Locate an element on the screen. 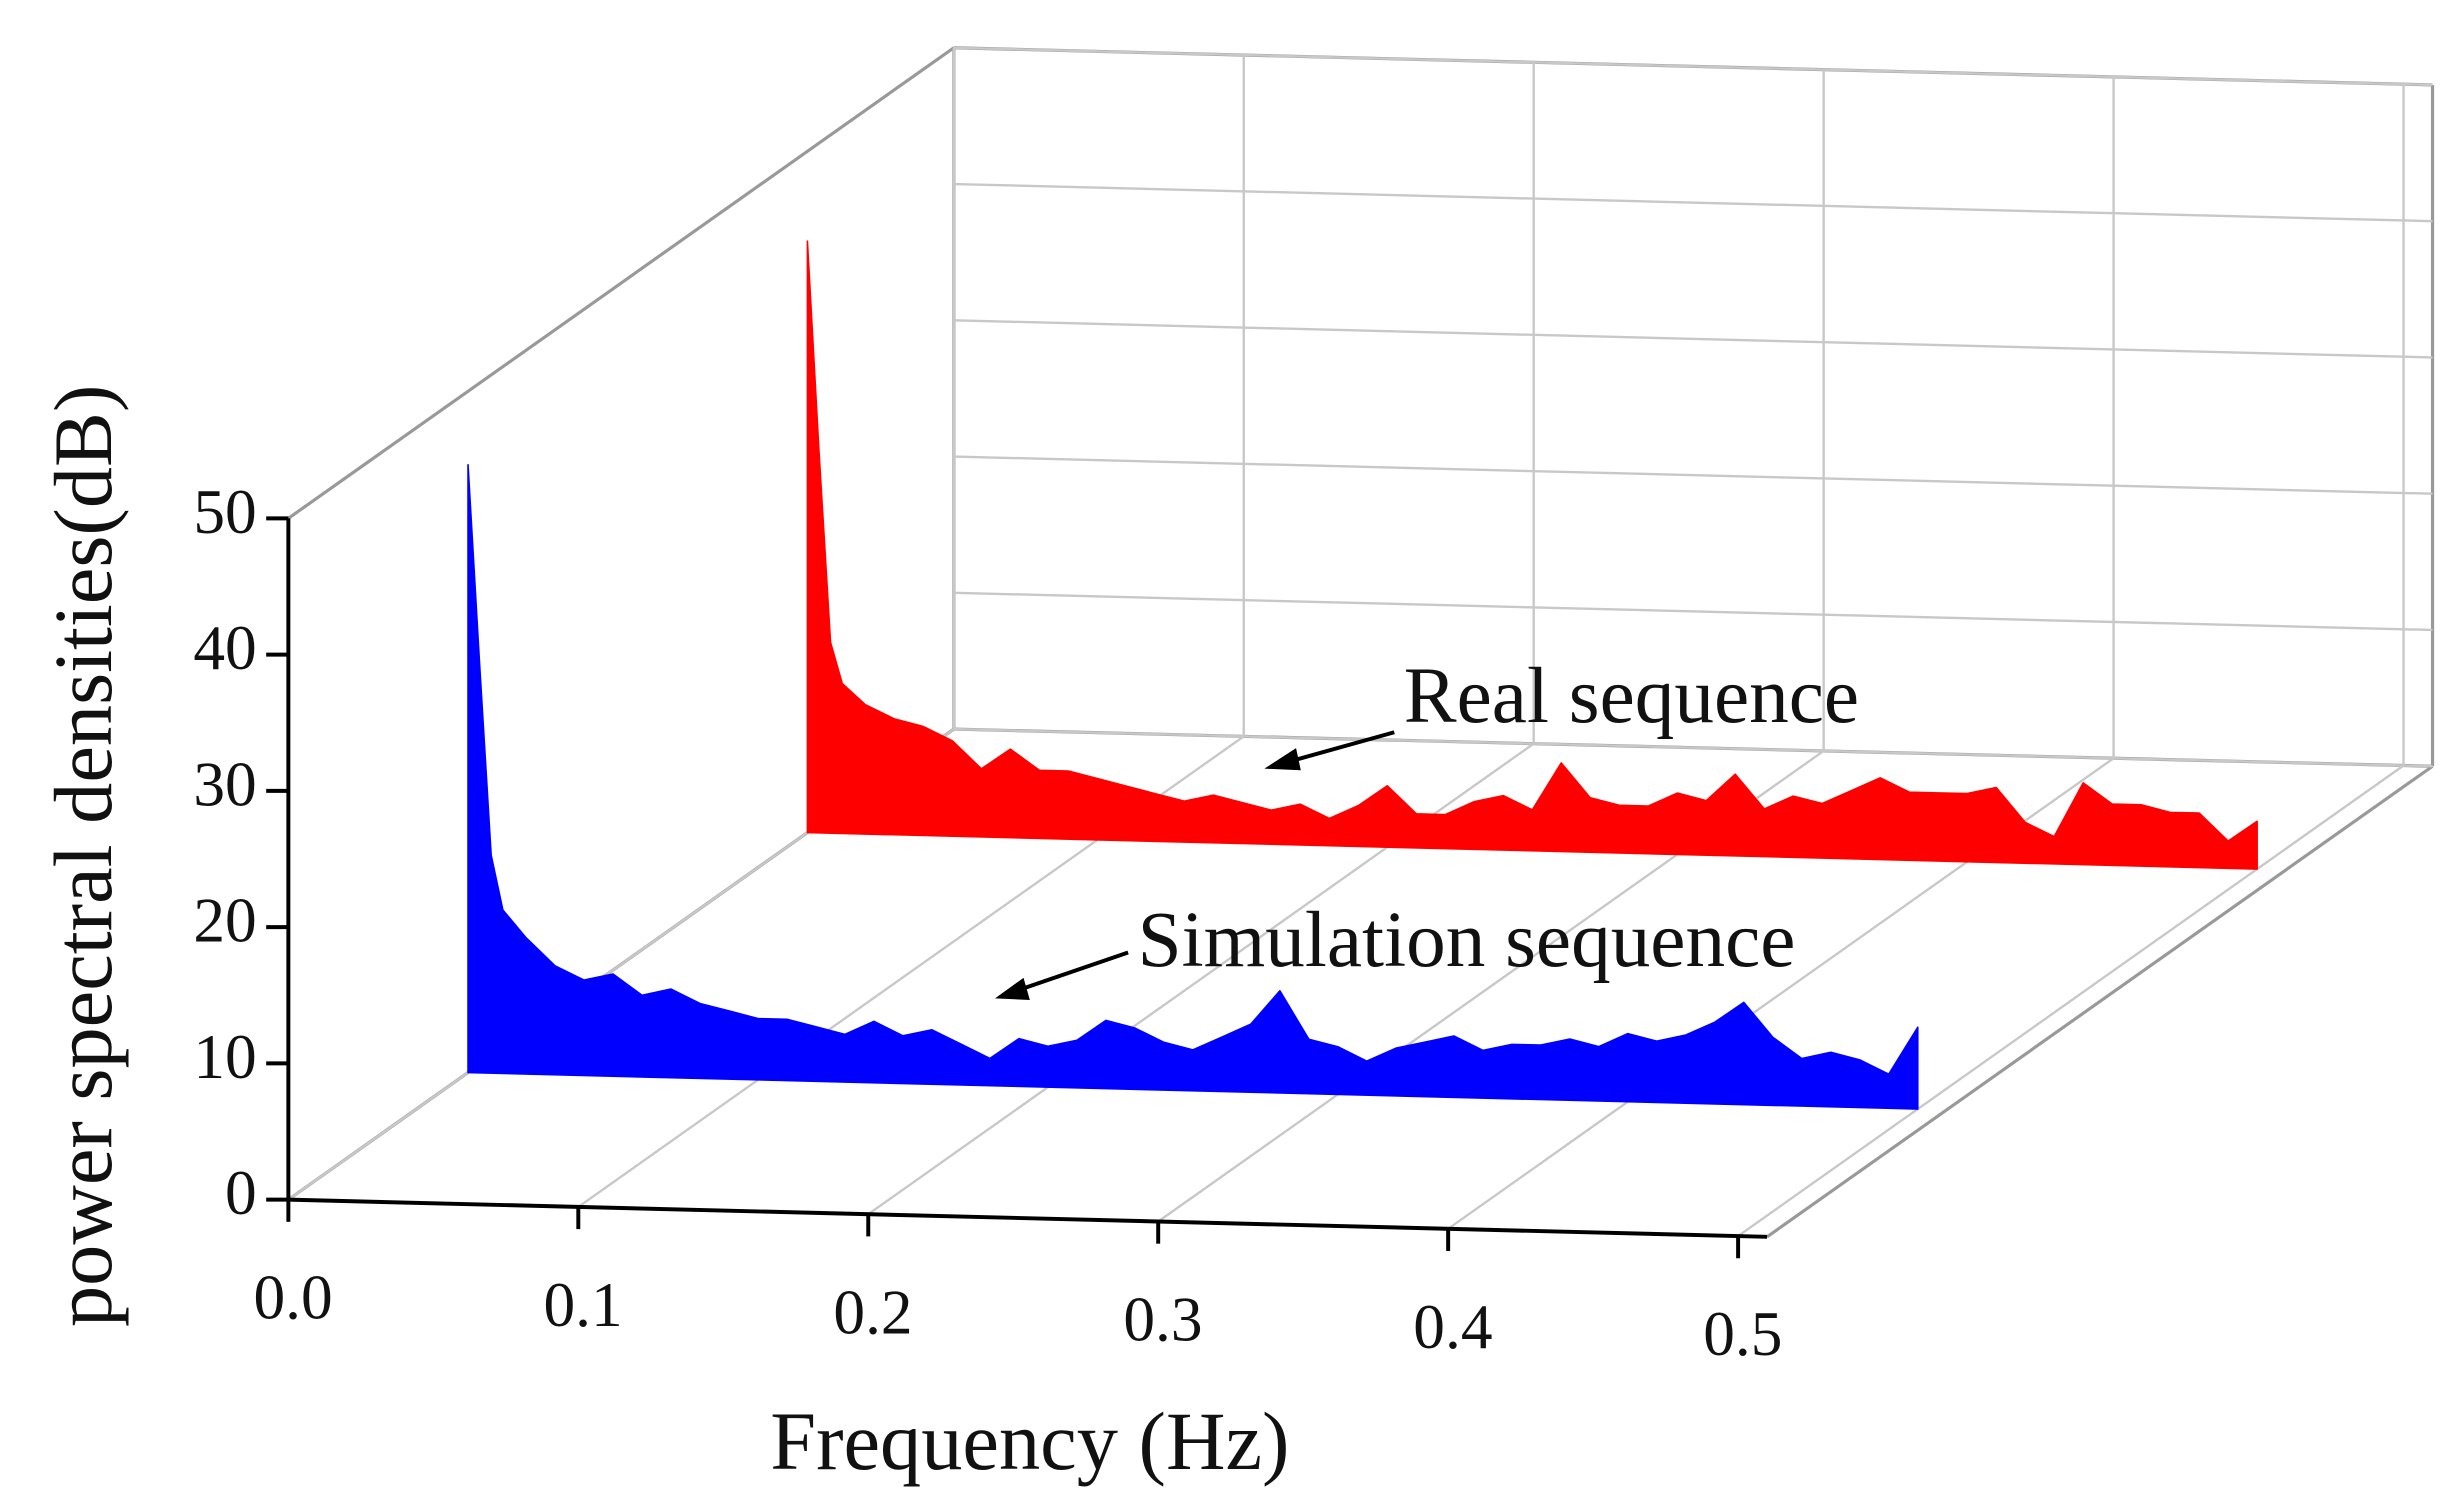 This screenshot has width=2459, height=1512. y-tick-label: 0 is located at coordinates (241, 1193).